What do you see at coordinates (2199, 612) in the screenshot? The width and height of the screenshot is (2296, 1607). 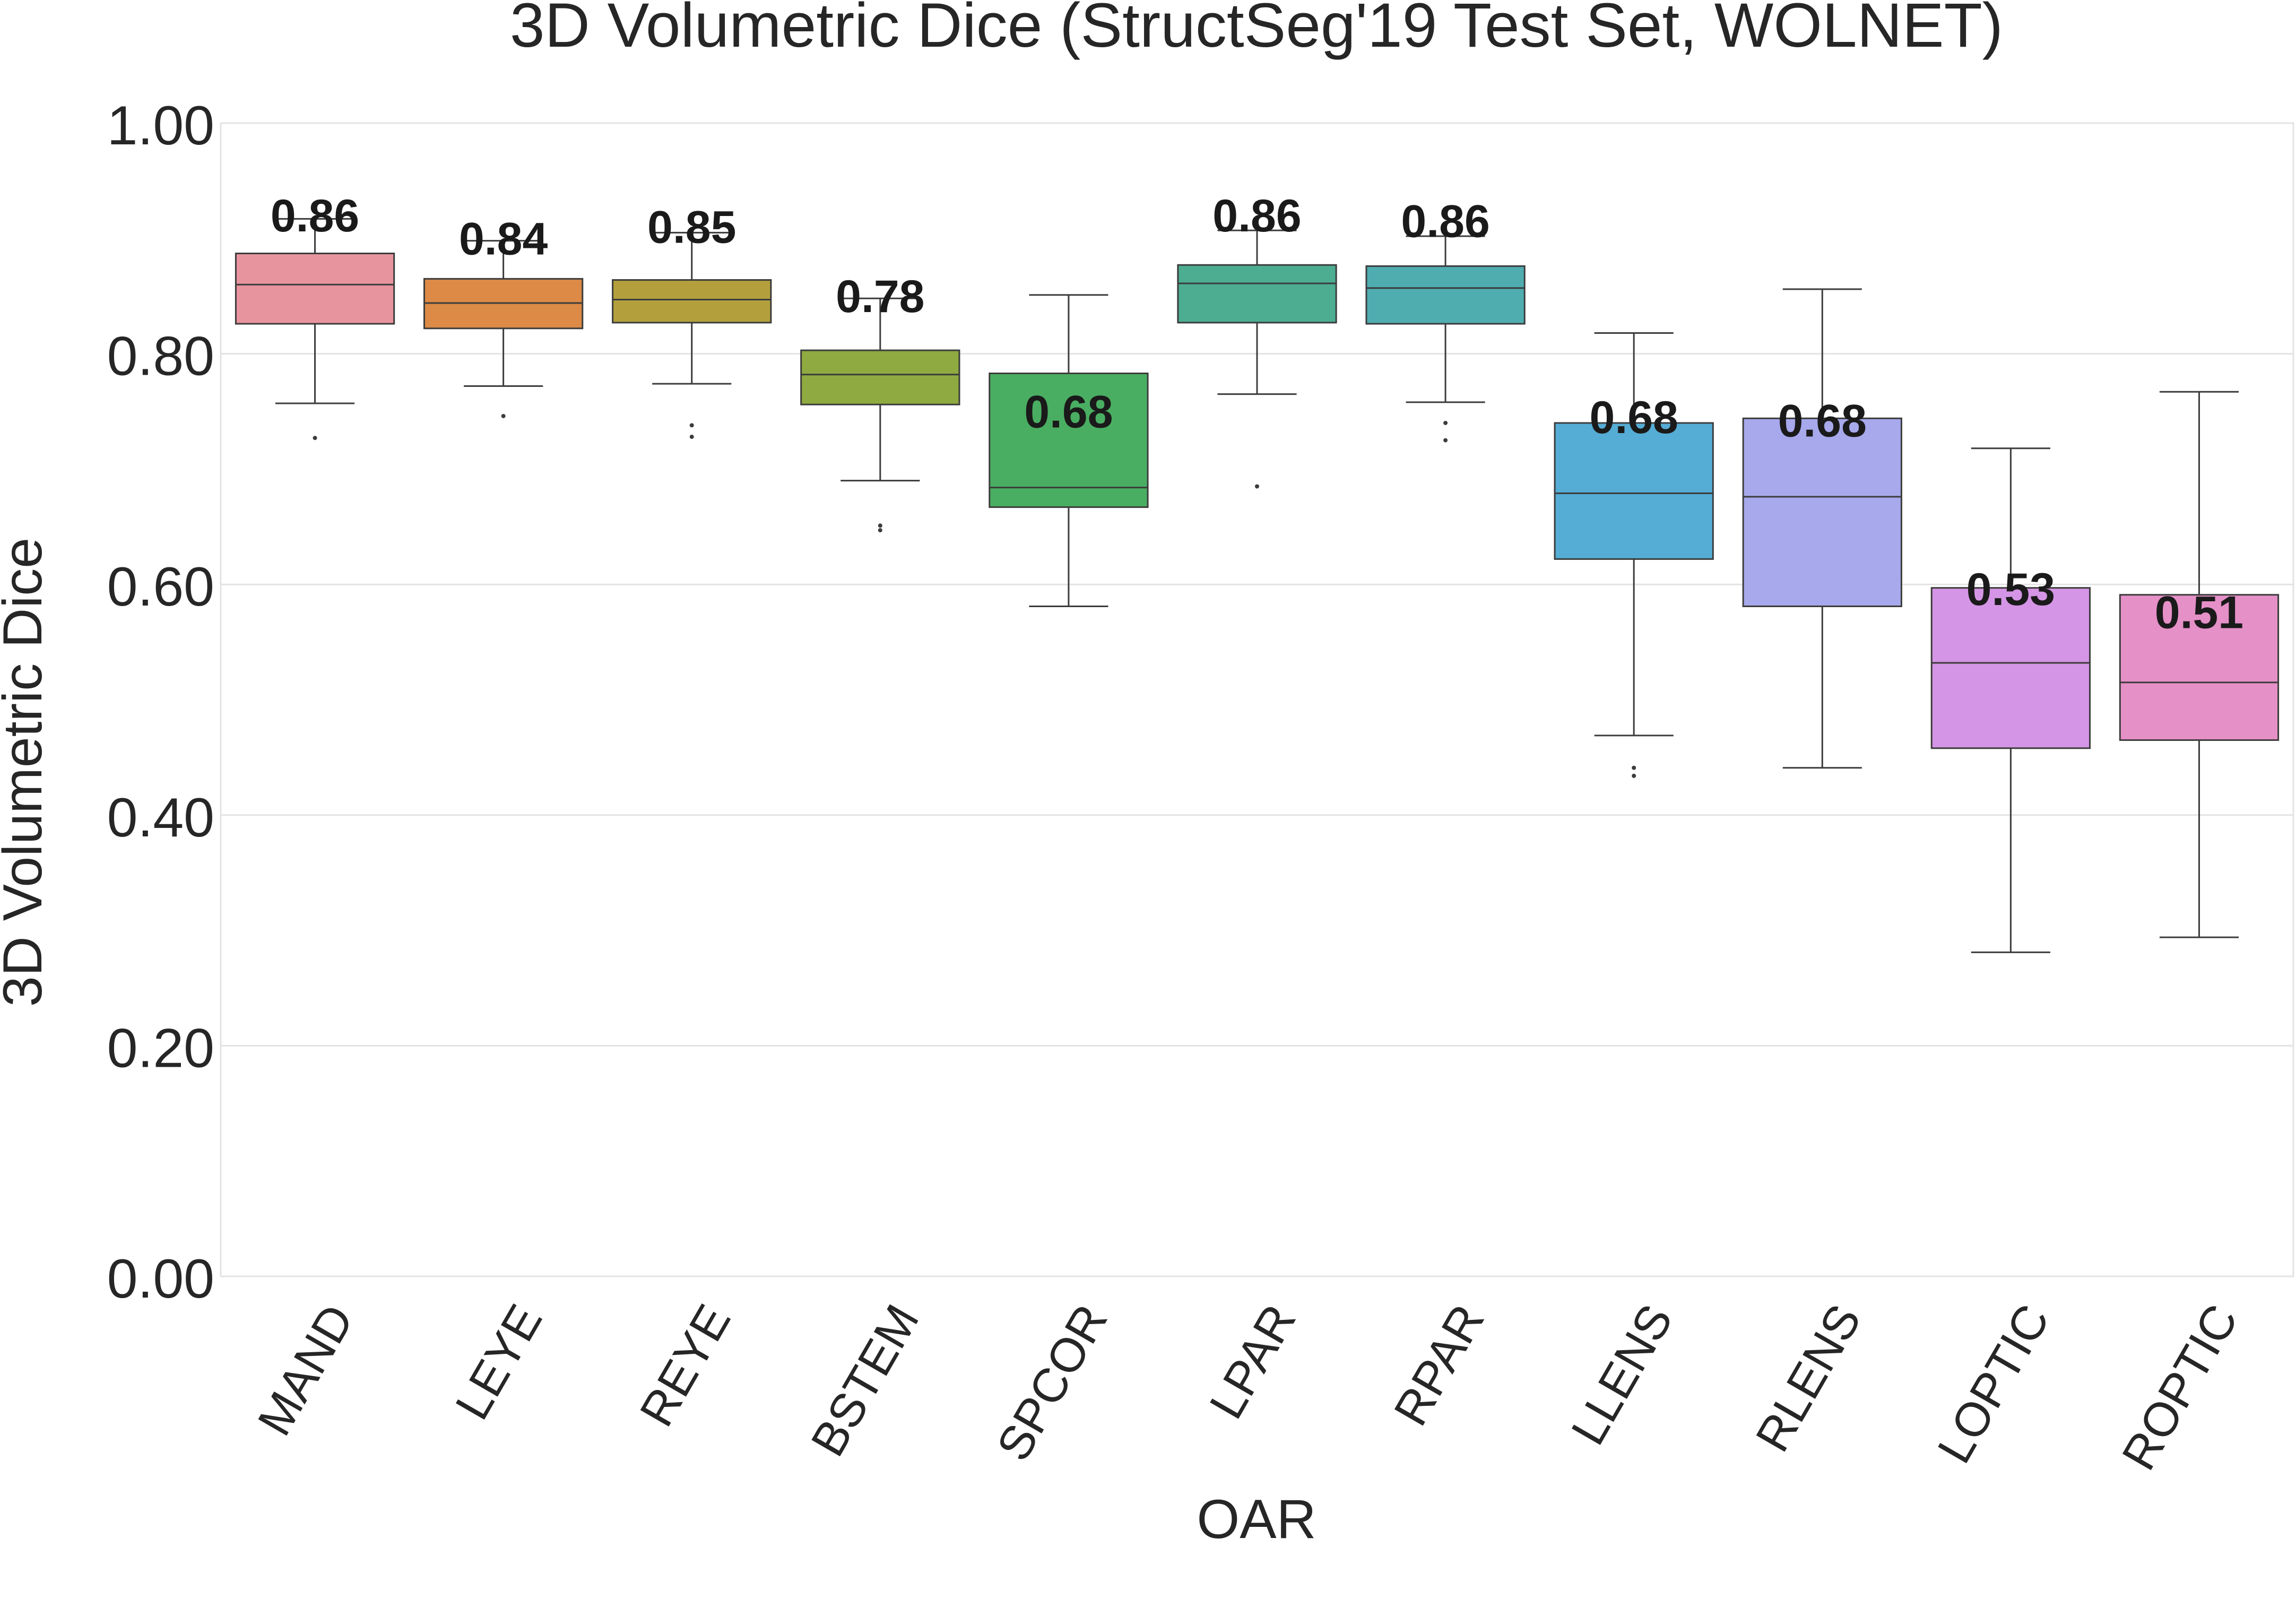 I see `median-value-label: 0.51` at bounding box center [2199, 612].